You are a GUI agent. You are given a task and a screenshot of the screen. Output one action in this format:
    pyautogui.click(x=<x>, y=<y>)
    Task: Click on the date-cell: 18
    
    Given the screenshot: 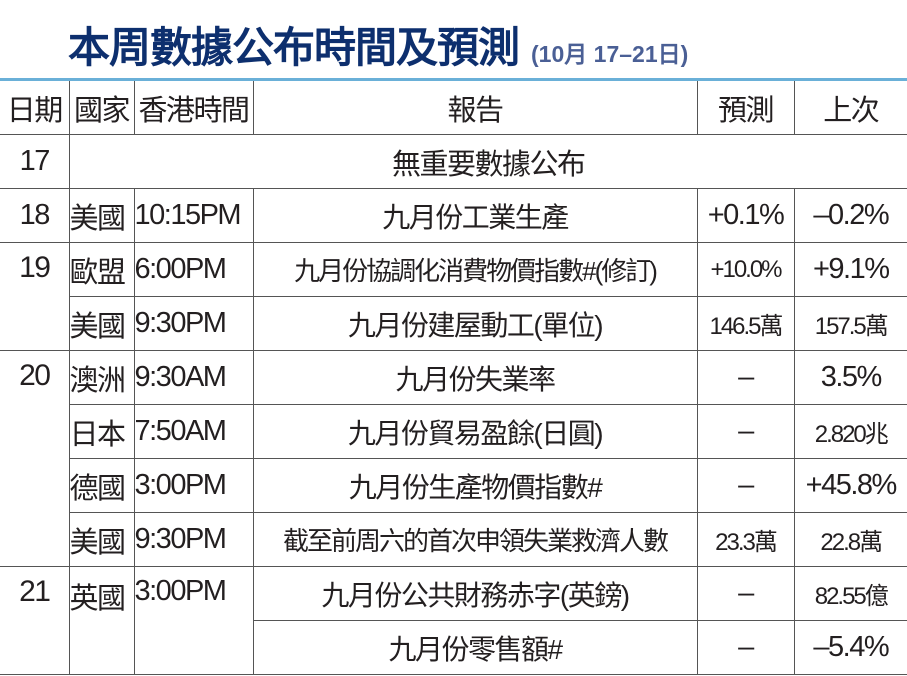 What is the action you would take?
    pyautogui.click(x=35, y=215)
    